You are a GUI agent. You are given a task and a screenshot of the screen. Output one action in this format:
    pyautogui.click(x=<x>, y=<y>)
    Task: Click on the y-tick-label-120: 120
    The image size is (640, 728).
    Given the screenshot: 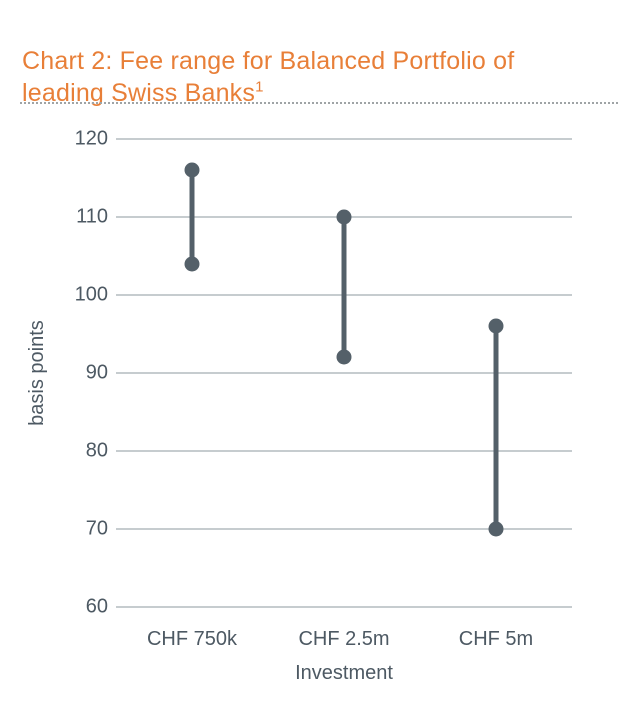 What is the action you would take?
    pyautogui.click(x=91, y=138)
    